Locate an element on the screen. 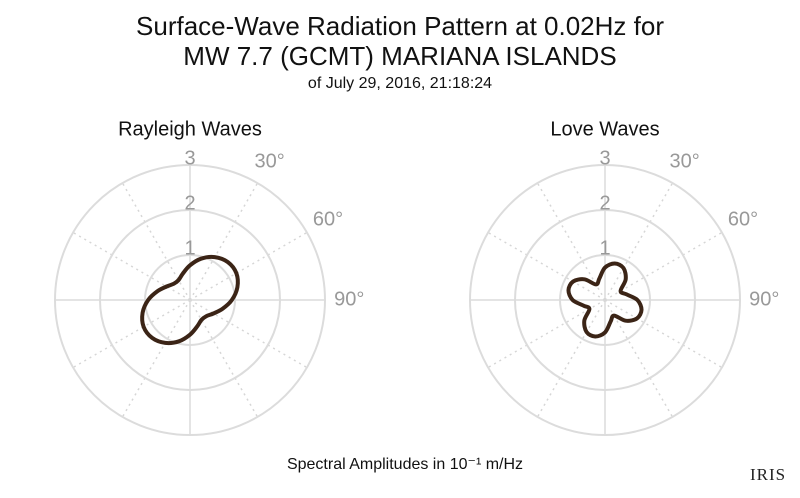 The height and width of the screenshot is (498, 800). title-line: MW 7.7 (GCMT) MARIANA ISLANDS is located at coordinates (399, 56).